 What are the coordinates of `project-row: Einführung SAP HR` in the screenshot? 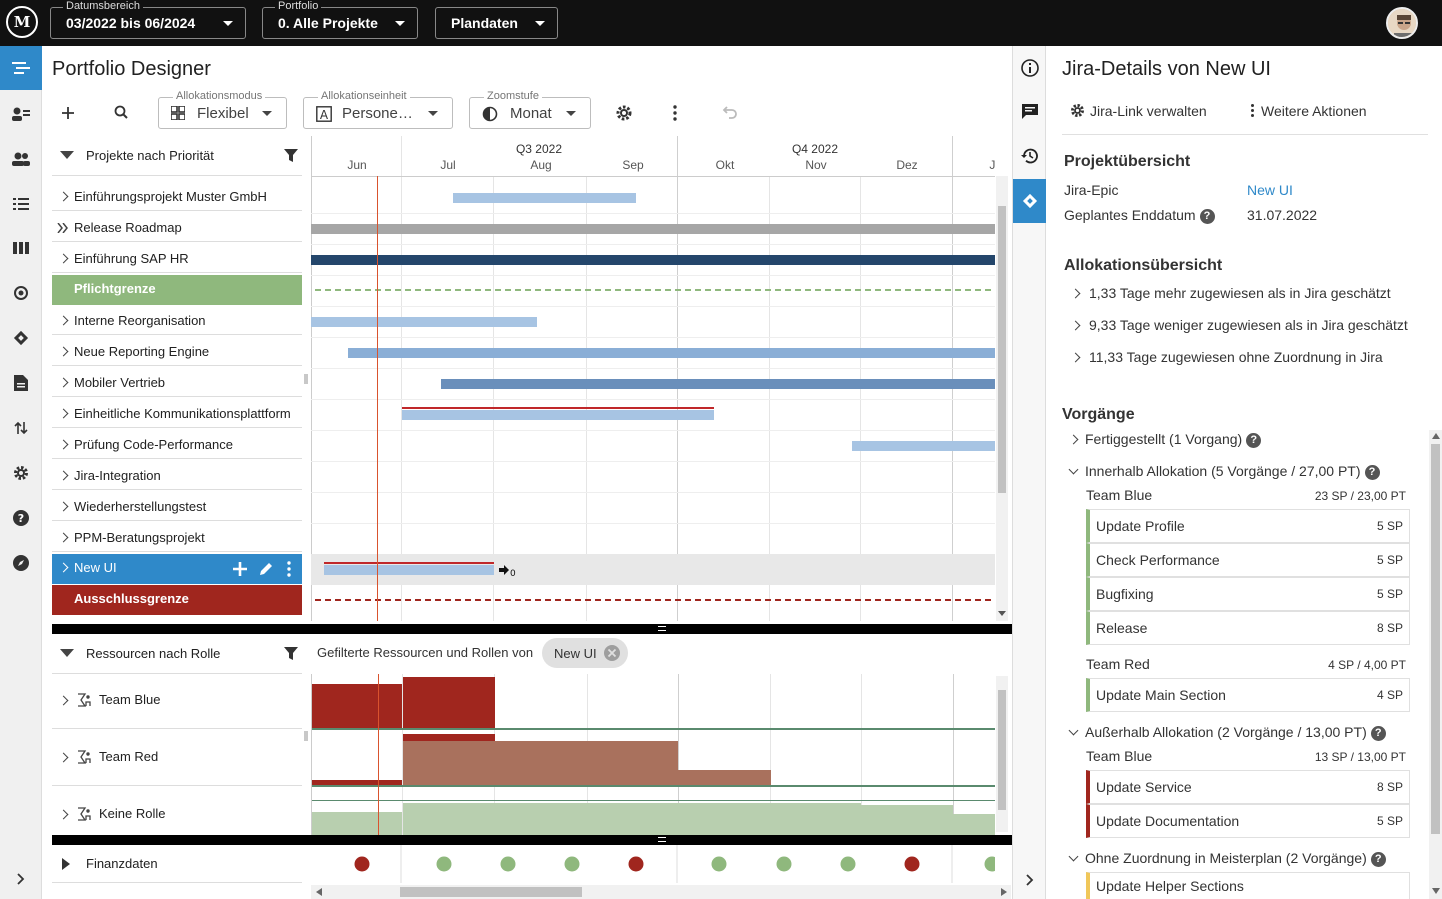 It's located at (177, 259).